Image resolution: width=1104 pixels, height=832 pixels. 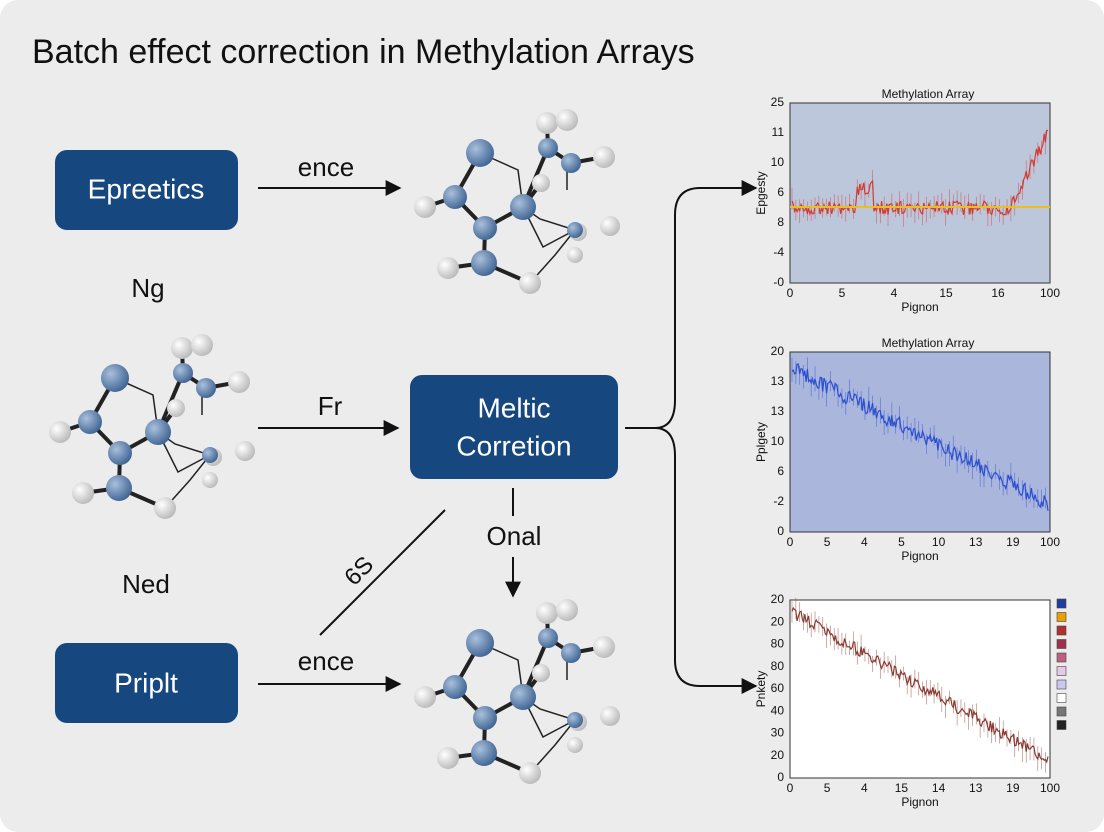 I want to click on y-tick-label: -4, so click(x=778, y=252).